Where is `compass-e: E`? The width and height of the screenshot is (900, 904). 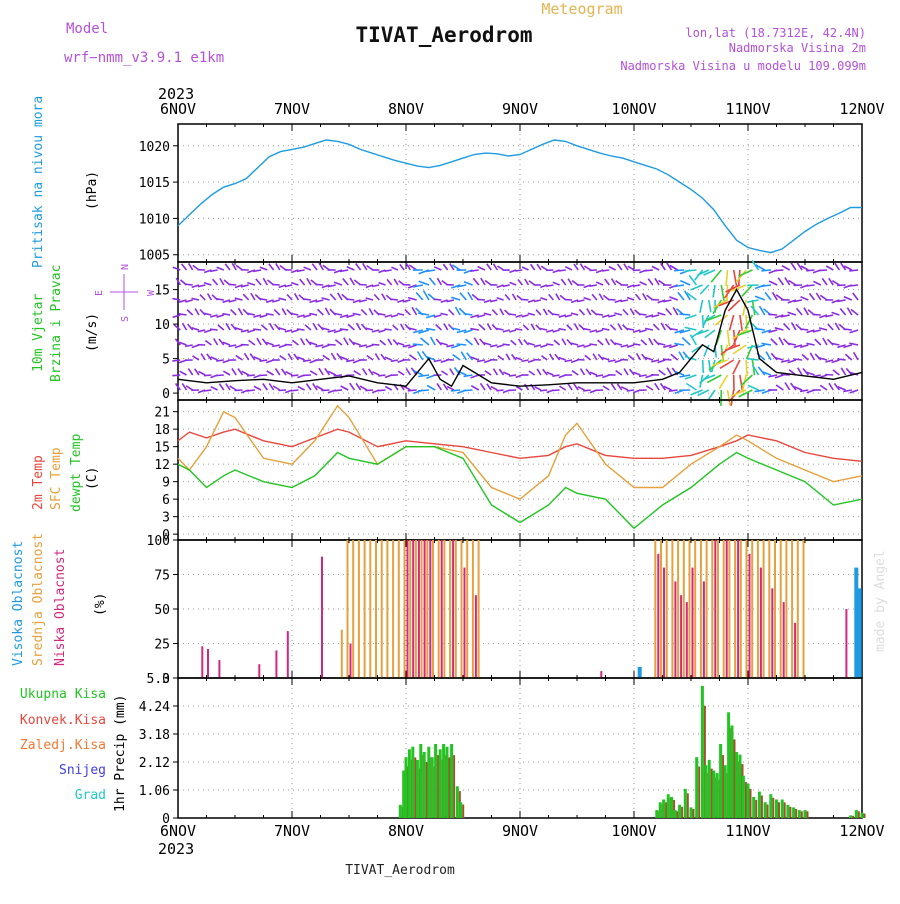 compass-e: E is located at coordinates (99, 293).